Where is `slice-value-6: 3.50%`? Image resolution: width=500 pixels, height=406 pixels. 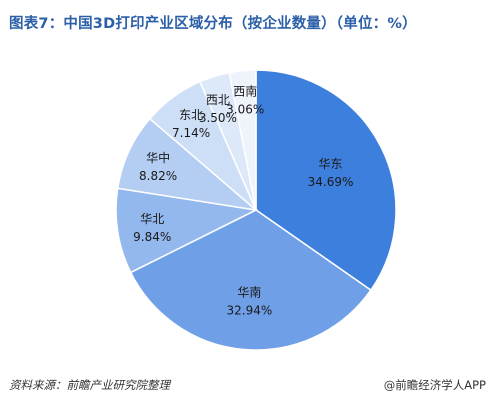 slice-value-6: 3.50% is located at coordinates (218, 118).